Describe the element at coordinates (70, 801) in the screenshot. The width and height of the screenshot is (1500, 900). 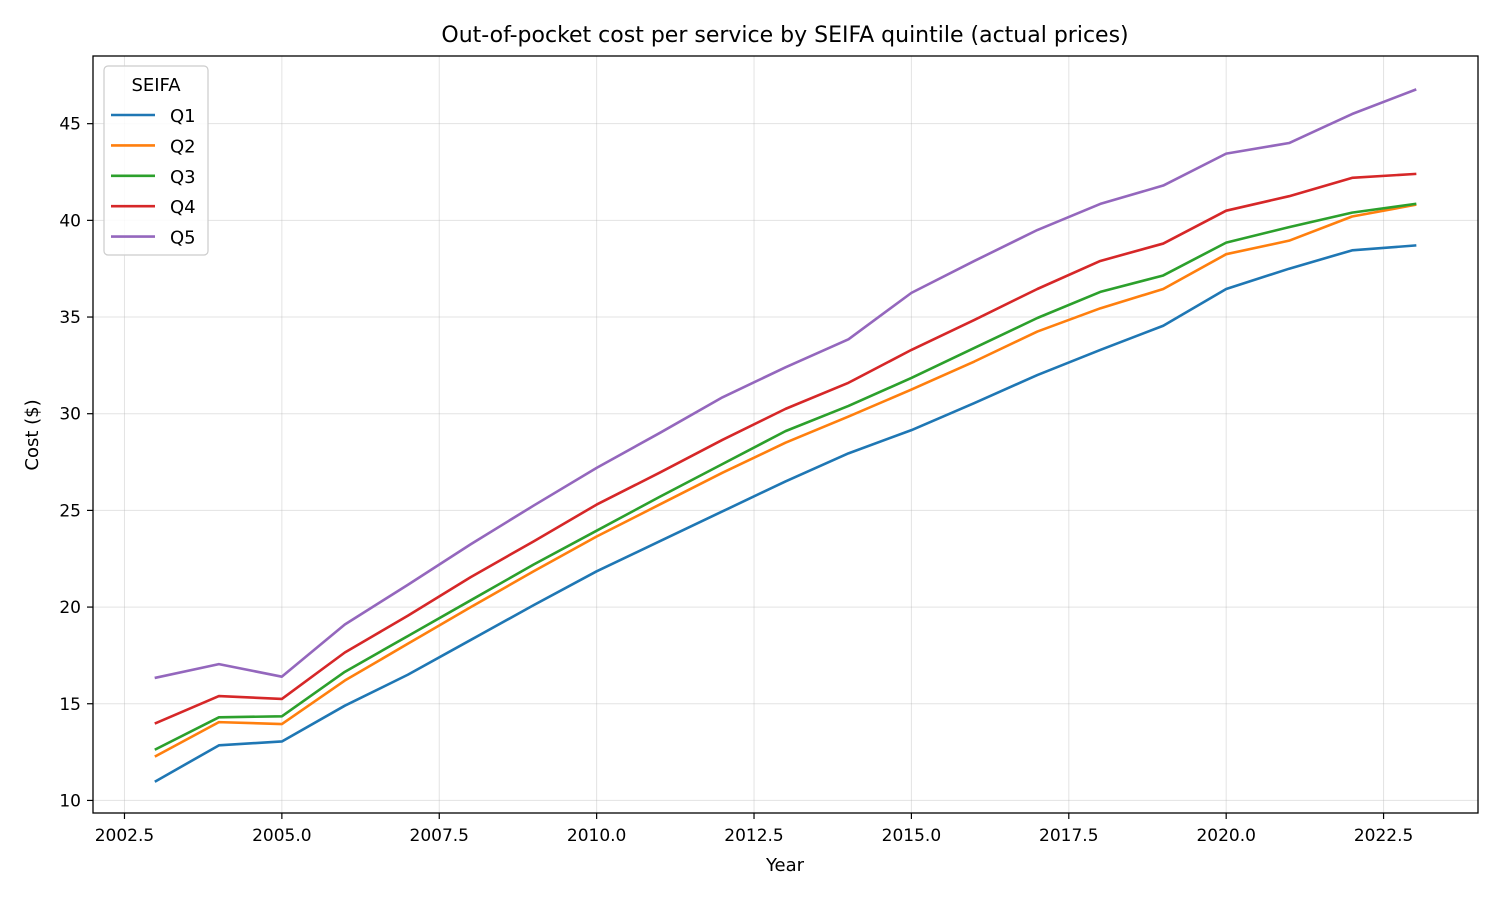
I see `y-tick-label: 10` at that location.